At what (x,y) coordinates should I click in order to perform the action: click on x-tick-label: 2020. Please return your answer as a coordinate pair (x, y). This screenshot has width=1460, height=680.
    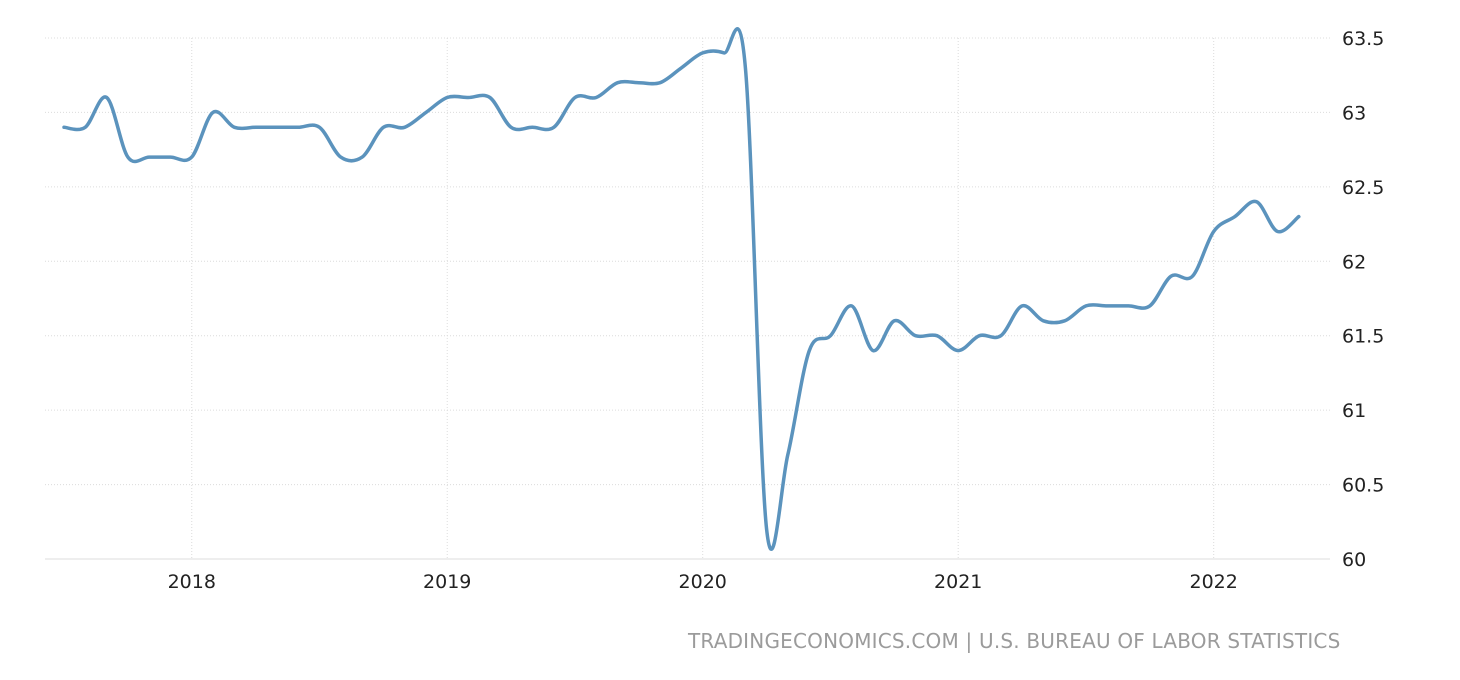
    Looking at the image, I should click on (703, 582).